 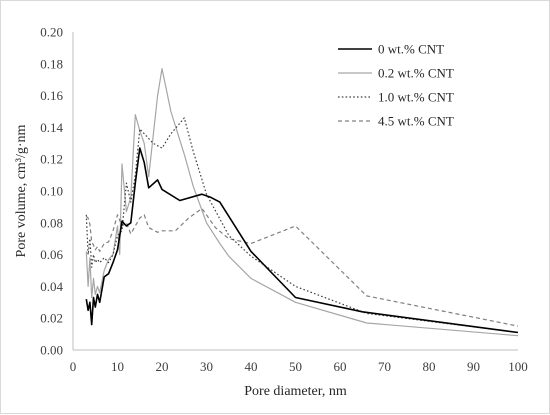 What do you see at coordinates (51, 159) in the screenshot?
I see `y-tick-label: 0.12` at bounding box center [51, 159].